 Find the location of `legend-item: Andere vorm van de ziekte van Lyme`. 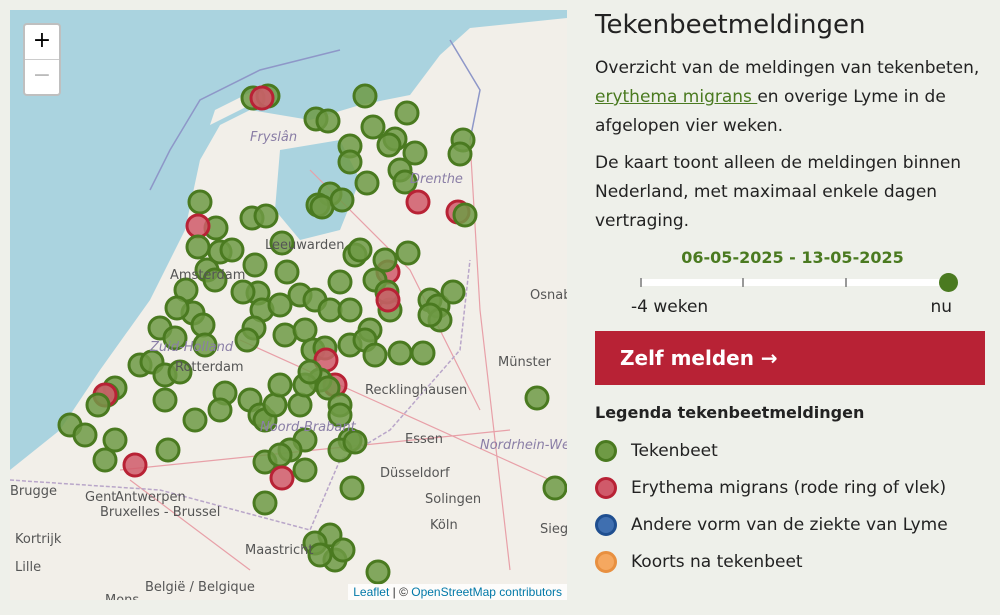

legend-item: Andere vorm van de ziekte van Lyme is located at coordinates (792, 524).